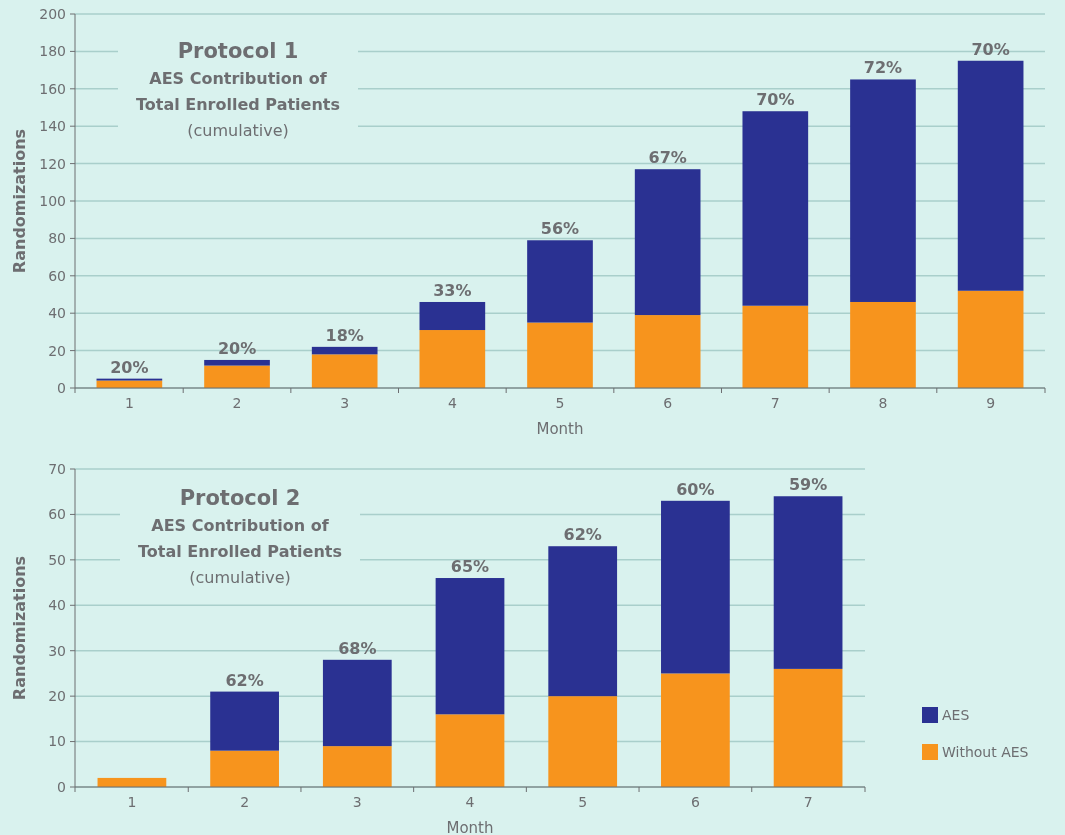  I want to click on annotation: 18%, so click(344, 335).